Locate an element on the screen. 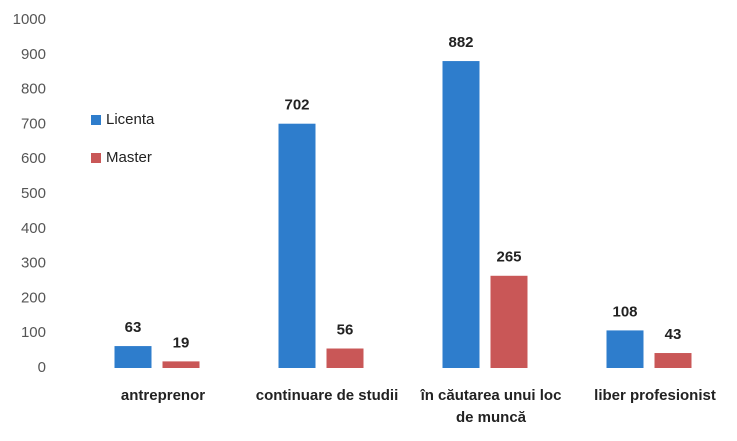  legend-label: Licenta is located at coordinates (130, 119).